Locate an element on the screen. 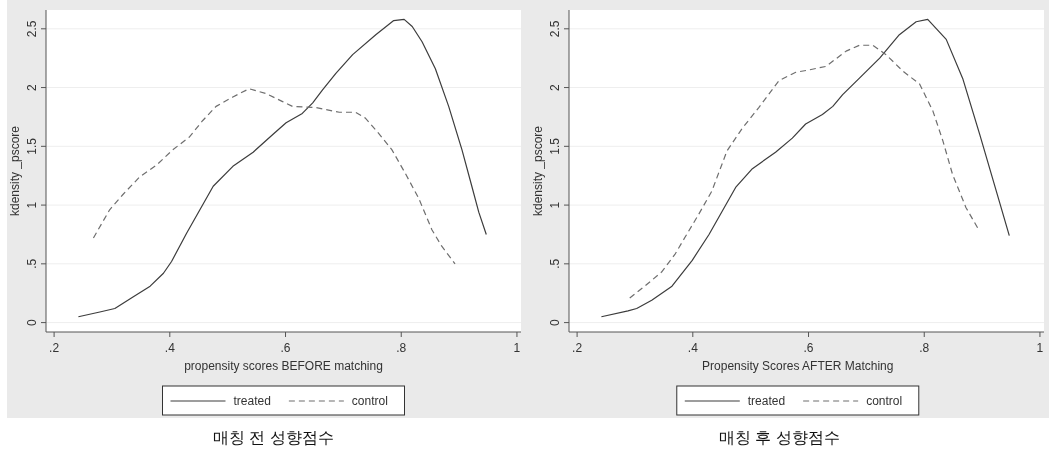  line-series is located at coordinates (274, 176).